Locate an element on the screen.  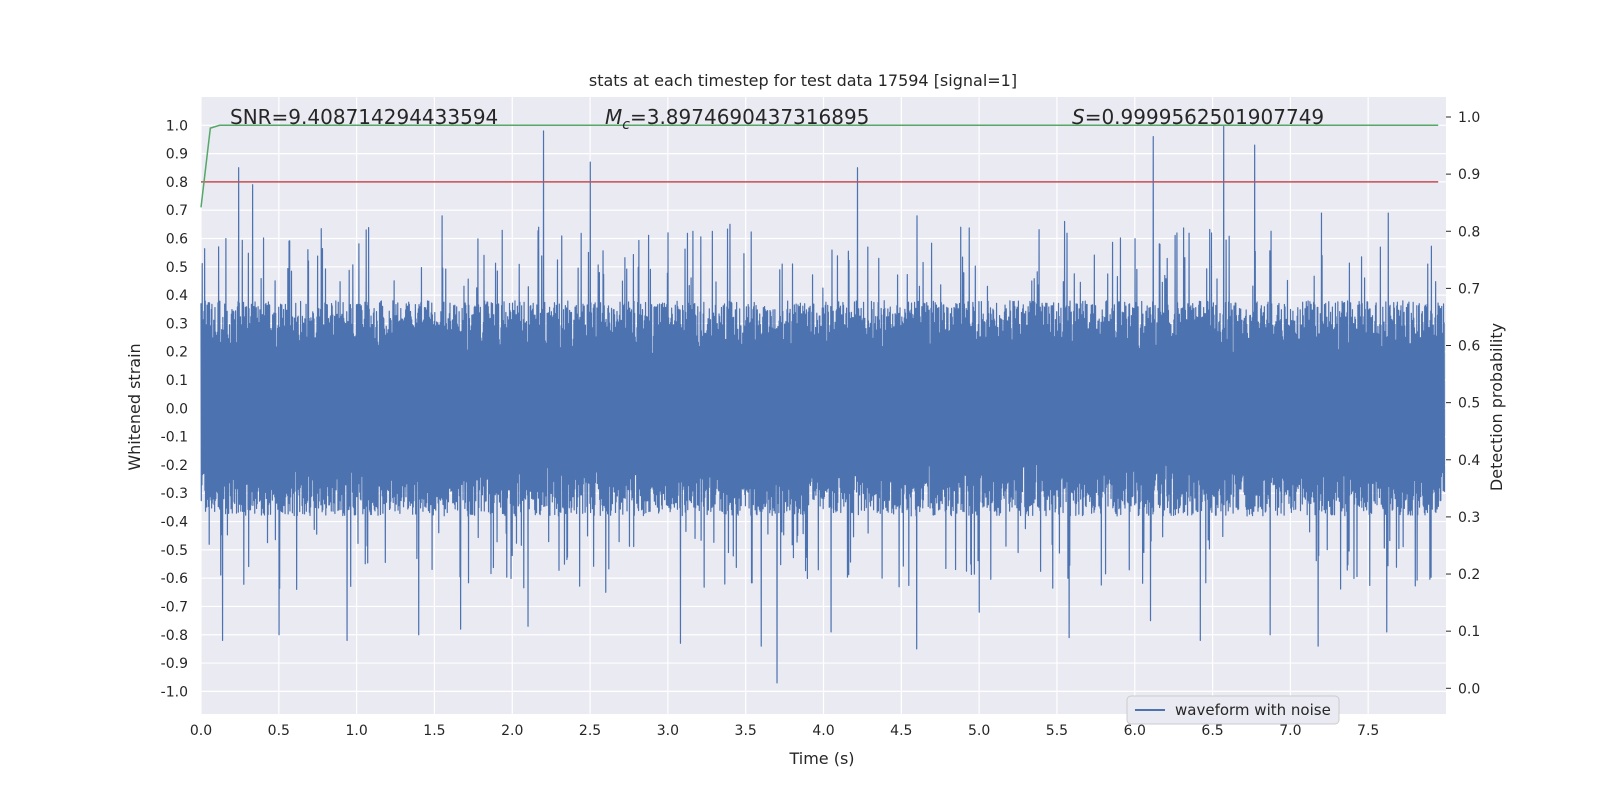
x-tick-label: 0.5 is located at coordinates (279, 731).